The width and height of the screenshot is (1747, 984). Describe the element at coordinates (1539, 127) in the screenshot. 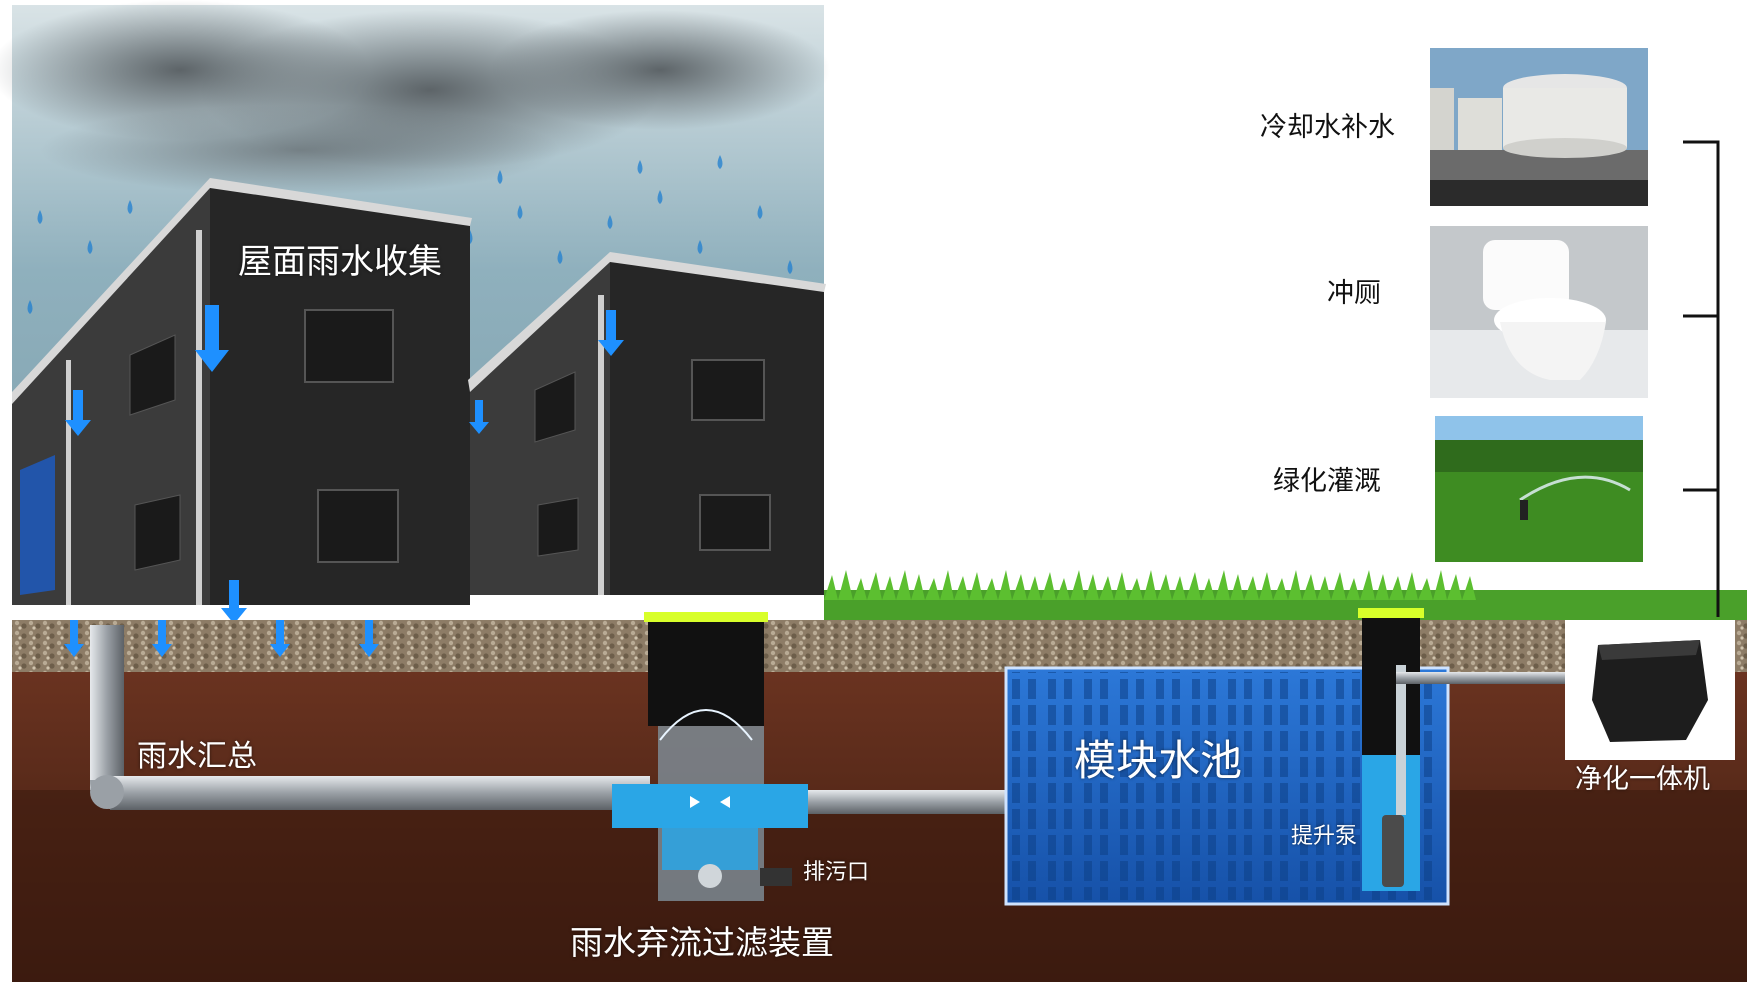

I see `cooling-tower-photo` at that location.